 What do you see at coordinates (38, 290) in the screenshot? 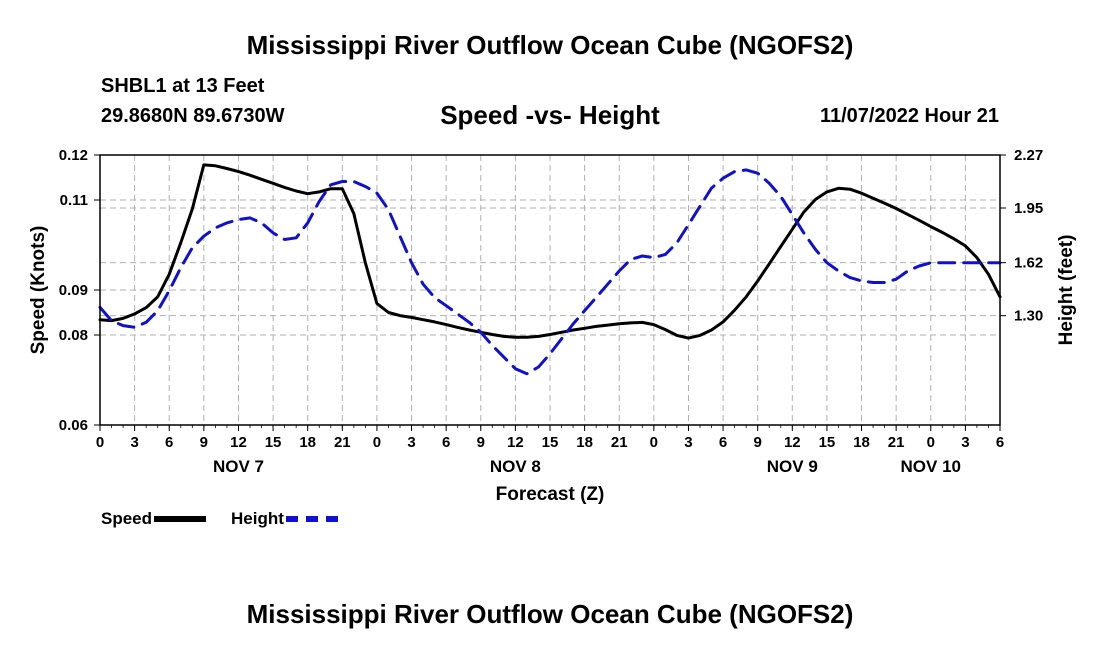
I see `y-axis-title: Speed (Knots)` at bounding box center [38, 290].